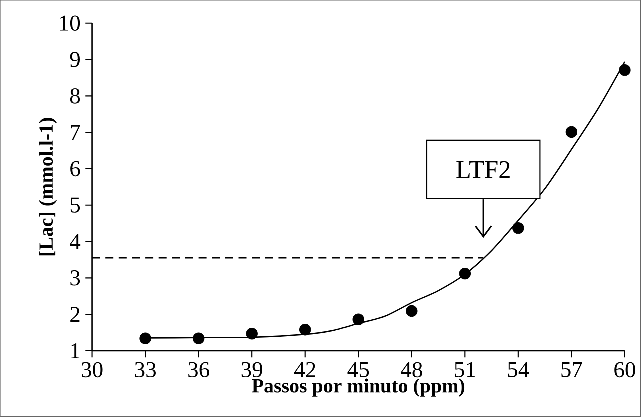 This screenshot has height=417, width=641. I want to click on y-tick-label: 8, so click(75, 96).